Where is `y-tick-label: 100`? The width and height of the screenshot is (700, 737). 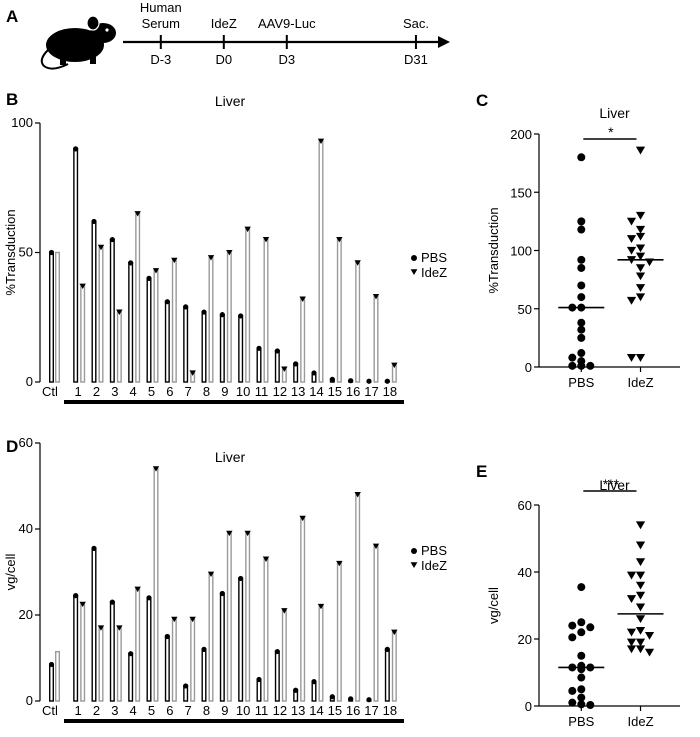 y-tick-label: 100 is located at coordinates (22, 122).